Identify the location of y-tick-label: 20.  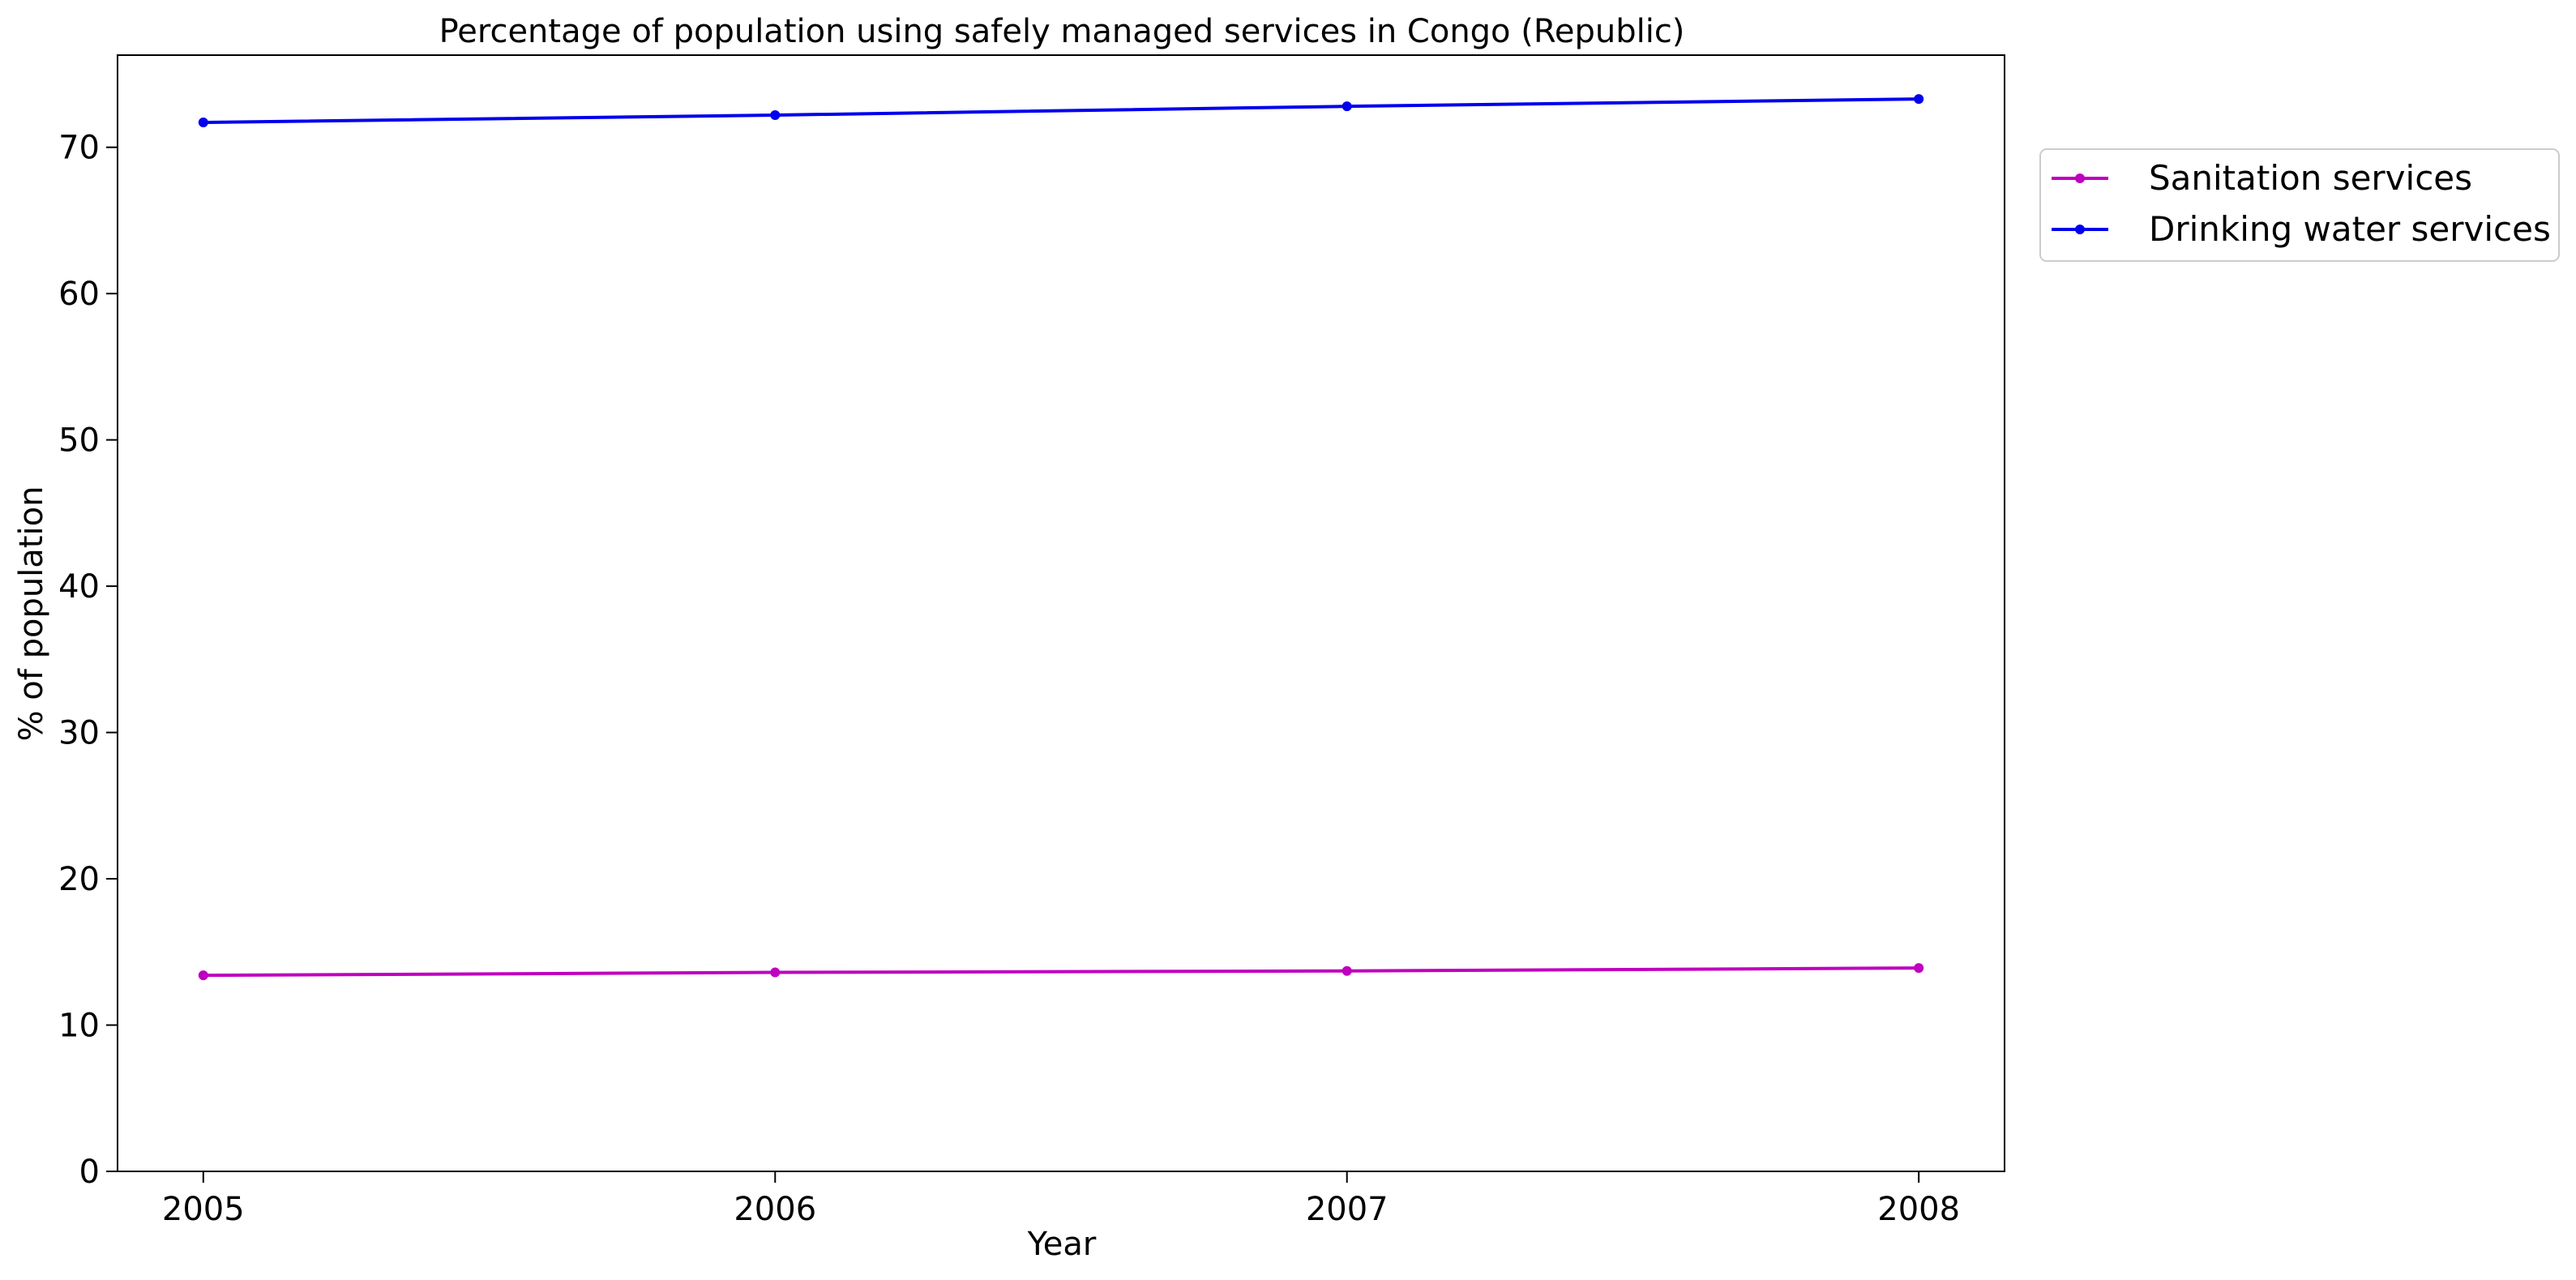
(79, 880).